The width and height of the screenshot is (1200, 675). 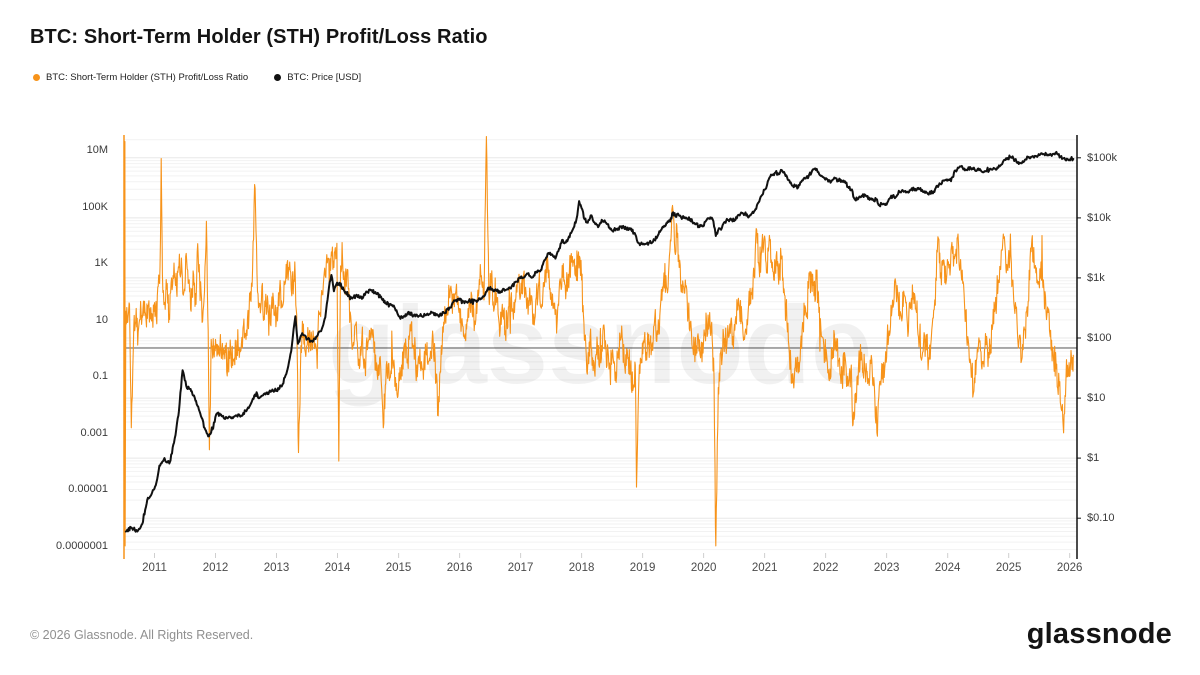 I want to click on legend-dot-ratio-icon, so click(x=36, y=77).